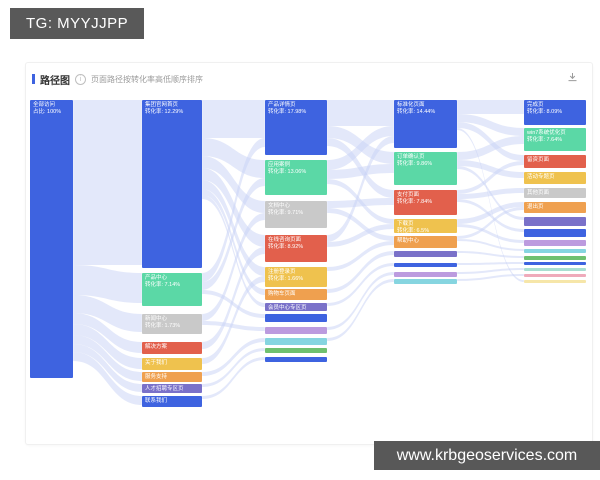  I want to click on sankey-node: 活动专题页, so click(555, 178).